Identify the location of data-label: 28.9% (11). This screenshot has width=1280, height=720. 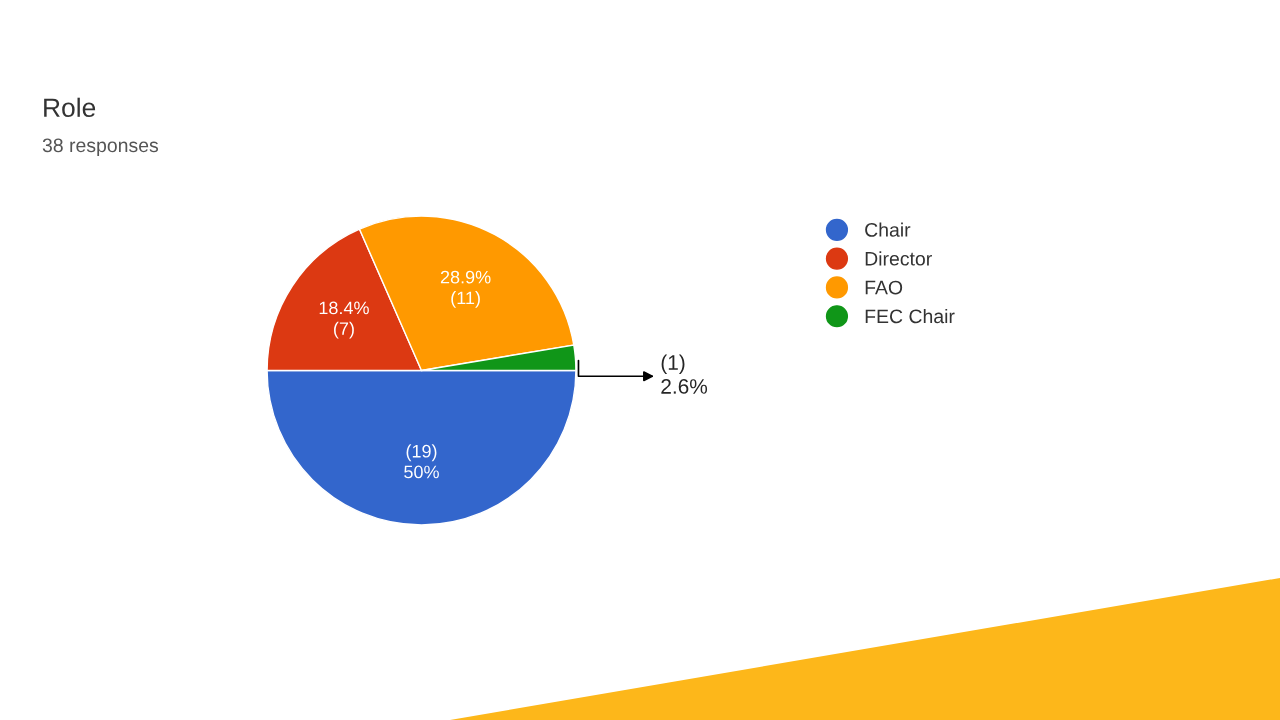
(465, 289).